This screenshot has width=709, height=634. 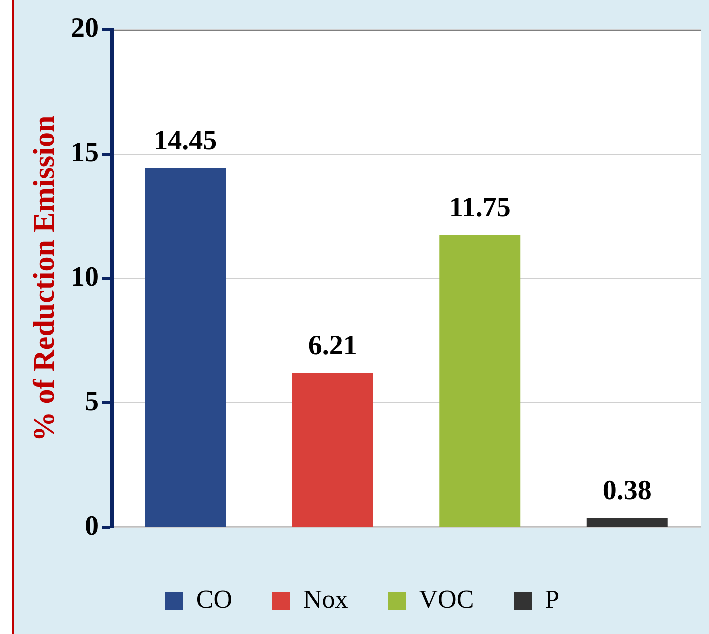 What do you see at coordinates (325, 599) in the screenshot?
I see `legend-label: Nox` at bounding box center [325, 599].